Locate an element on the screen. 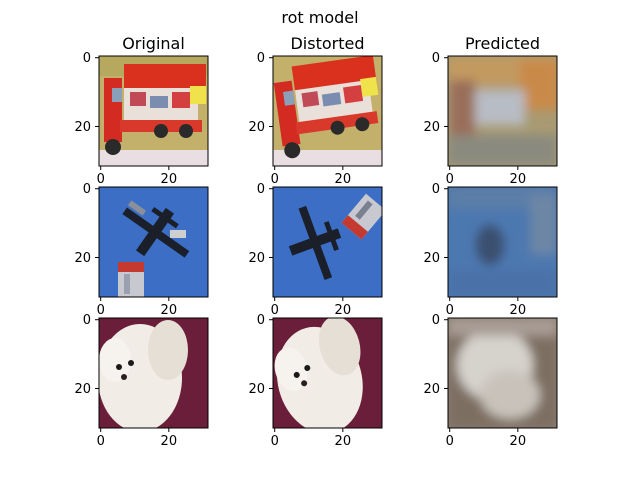 This screenshot has width=640, height=480. panel-distorted-puppy is located at coordinates (327, 373).